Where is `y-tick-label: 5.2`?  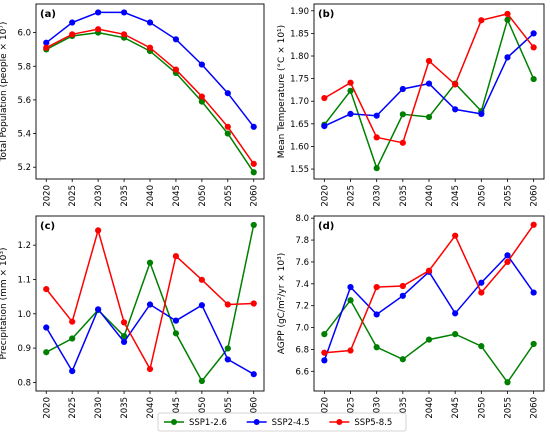 y-tick-label: 5.2 is located at coordinates (24, 168).